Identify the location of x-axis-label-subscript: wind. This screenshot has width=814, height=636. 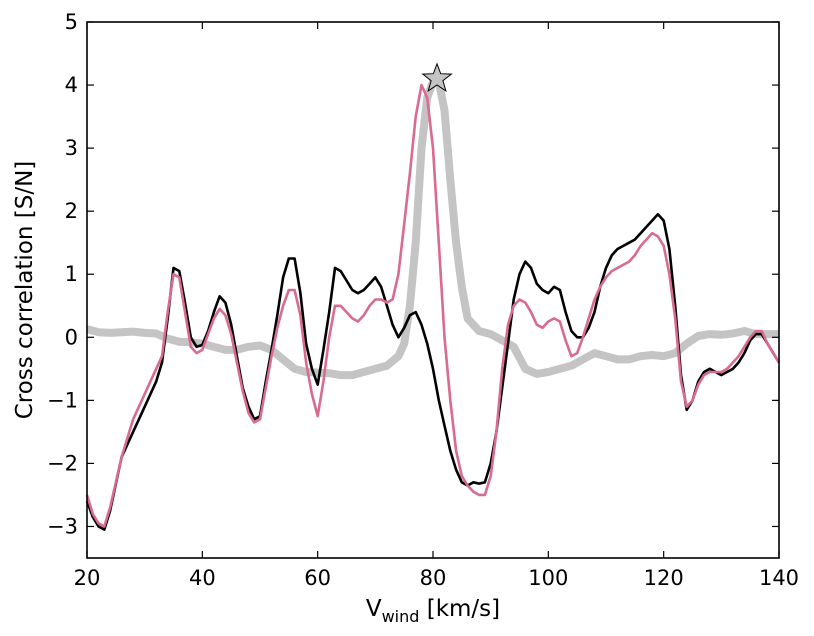
(401, 616).